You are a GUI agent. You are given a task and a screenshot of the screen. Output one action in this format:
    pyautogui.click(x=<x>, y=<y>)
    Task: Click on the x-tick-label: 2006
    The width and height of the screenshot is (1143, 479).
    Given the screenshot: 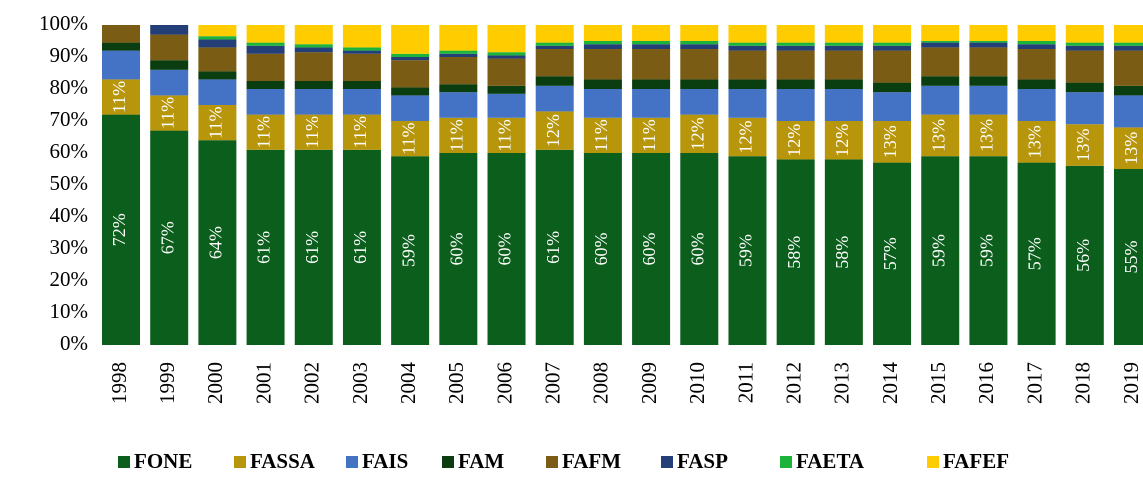 What is the action you would take?
    pyautogui.click(x=504, y=383)
    